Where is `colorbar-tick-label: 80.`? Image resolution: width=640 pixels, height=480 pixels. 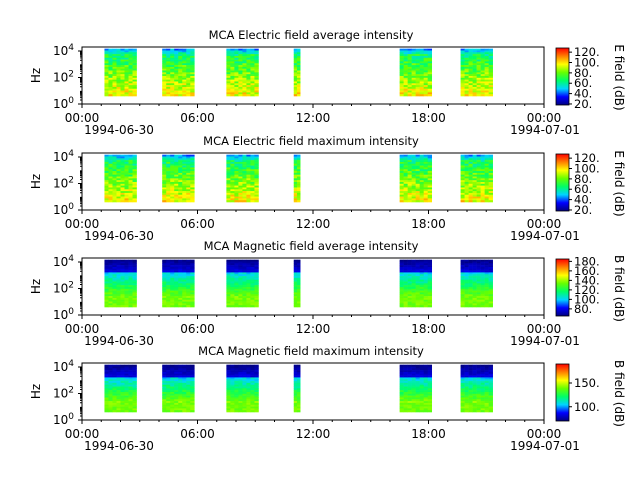 colorbar-tick-label: 80. is located at coordinates (583, 179).